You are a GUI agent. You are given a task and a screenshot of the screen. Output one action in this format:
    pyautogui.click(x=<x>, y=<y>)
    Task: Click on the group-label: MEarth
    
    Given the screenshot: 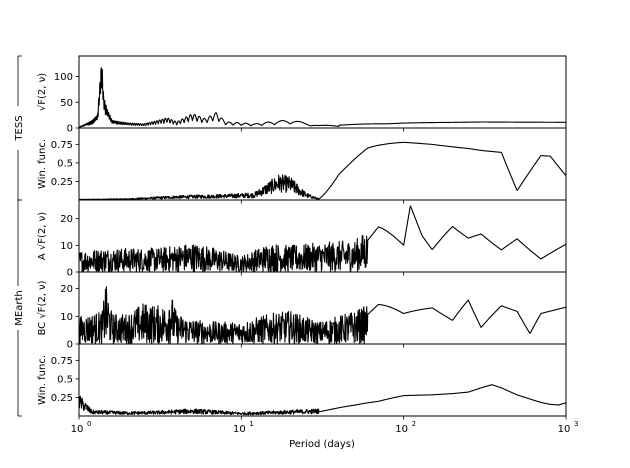 What is the action you would take?
    pyautogui.click(x=19, y=307)
    